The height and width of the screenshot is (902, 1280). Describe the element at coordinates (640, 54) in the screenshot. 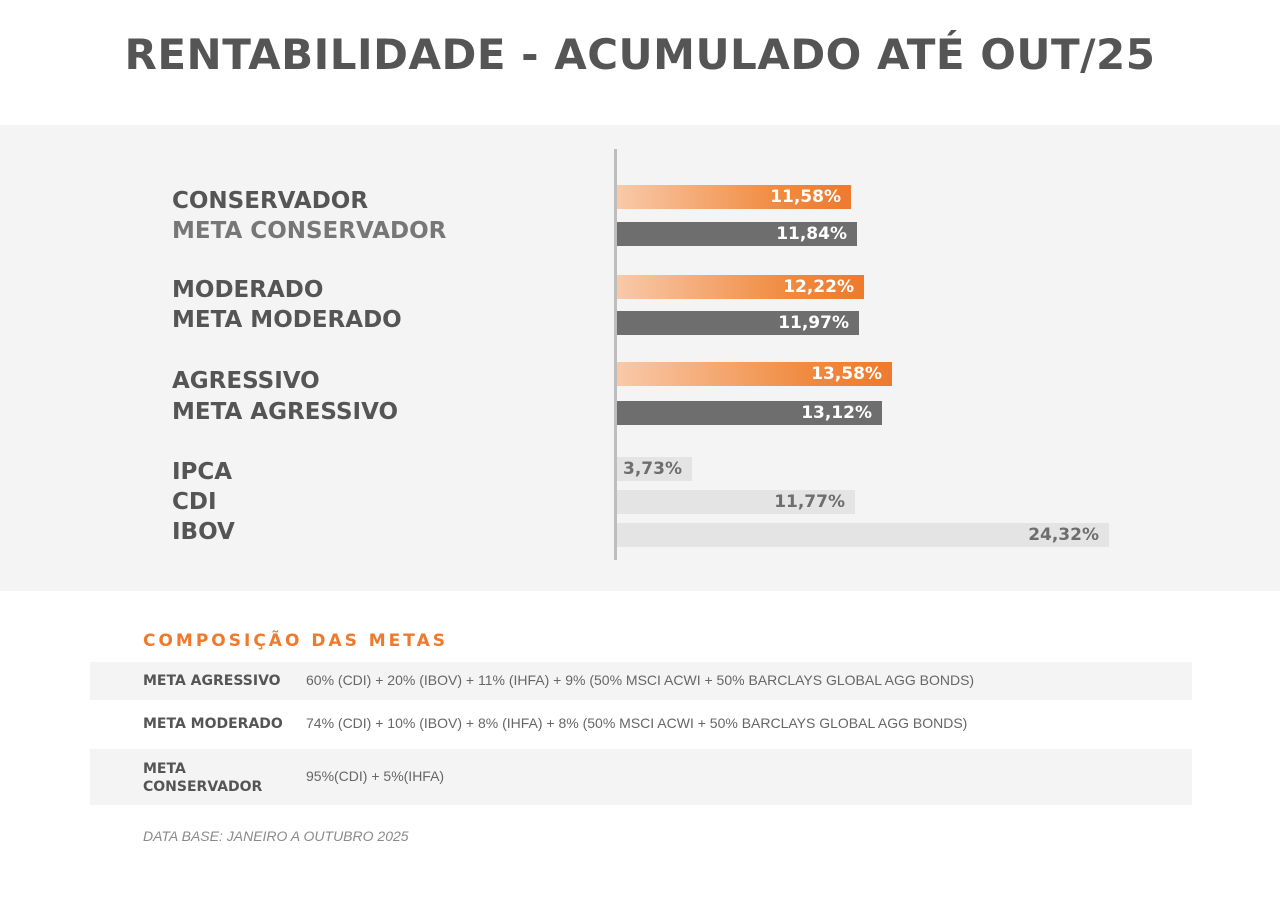

I see `page-title: RENTABILIDADE - ACUMULADO ATÉ OUT/25` at that location.